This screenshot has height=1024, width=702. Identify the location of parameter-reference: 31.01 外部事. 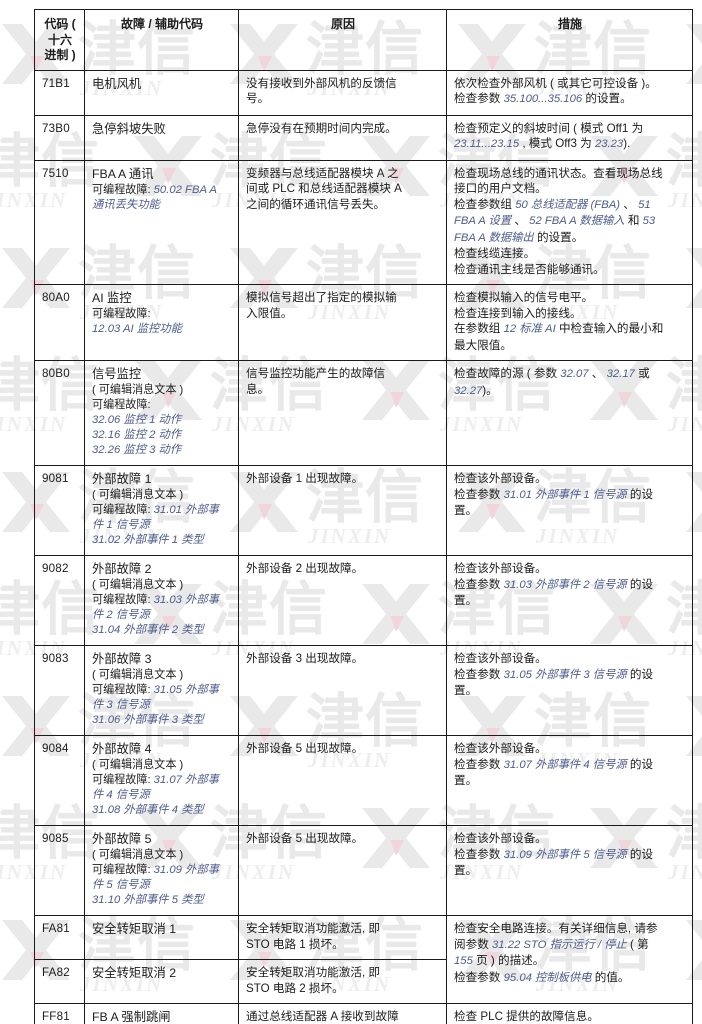
(186, 510).